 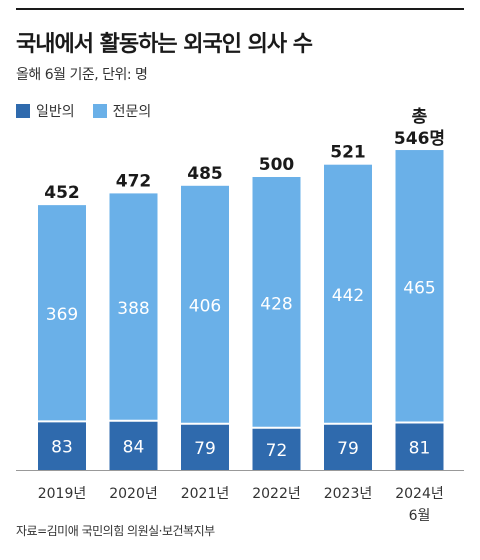 I want to click on data-label-total: 546명, so click(x=419, y=139).